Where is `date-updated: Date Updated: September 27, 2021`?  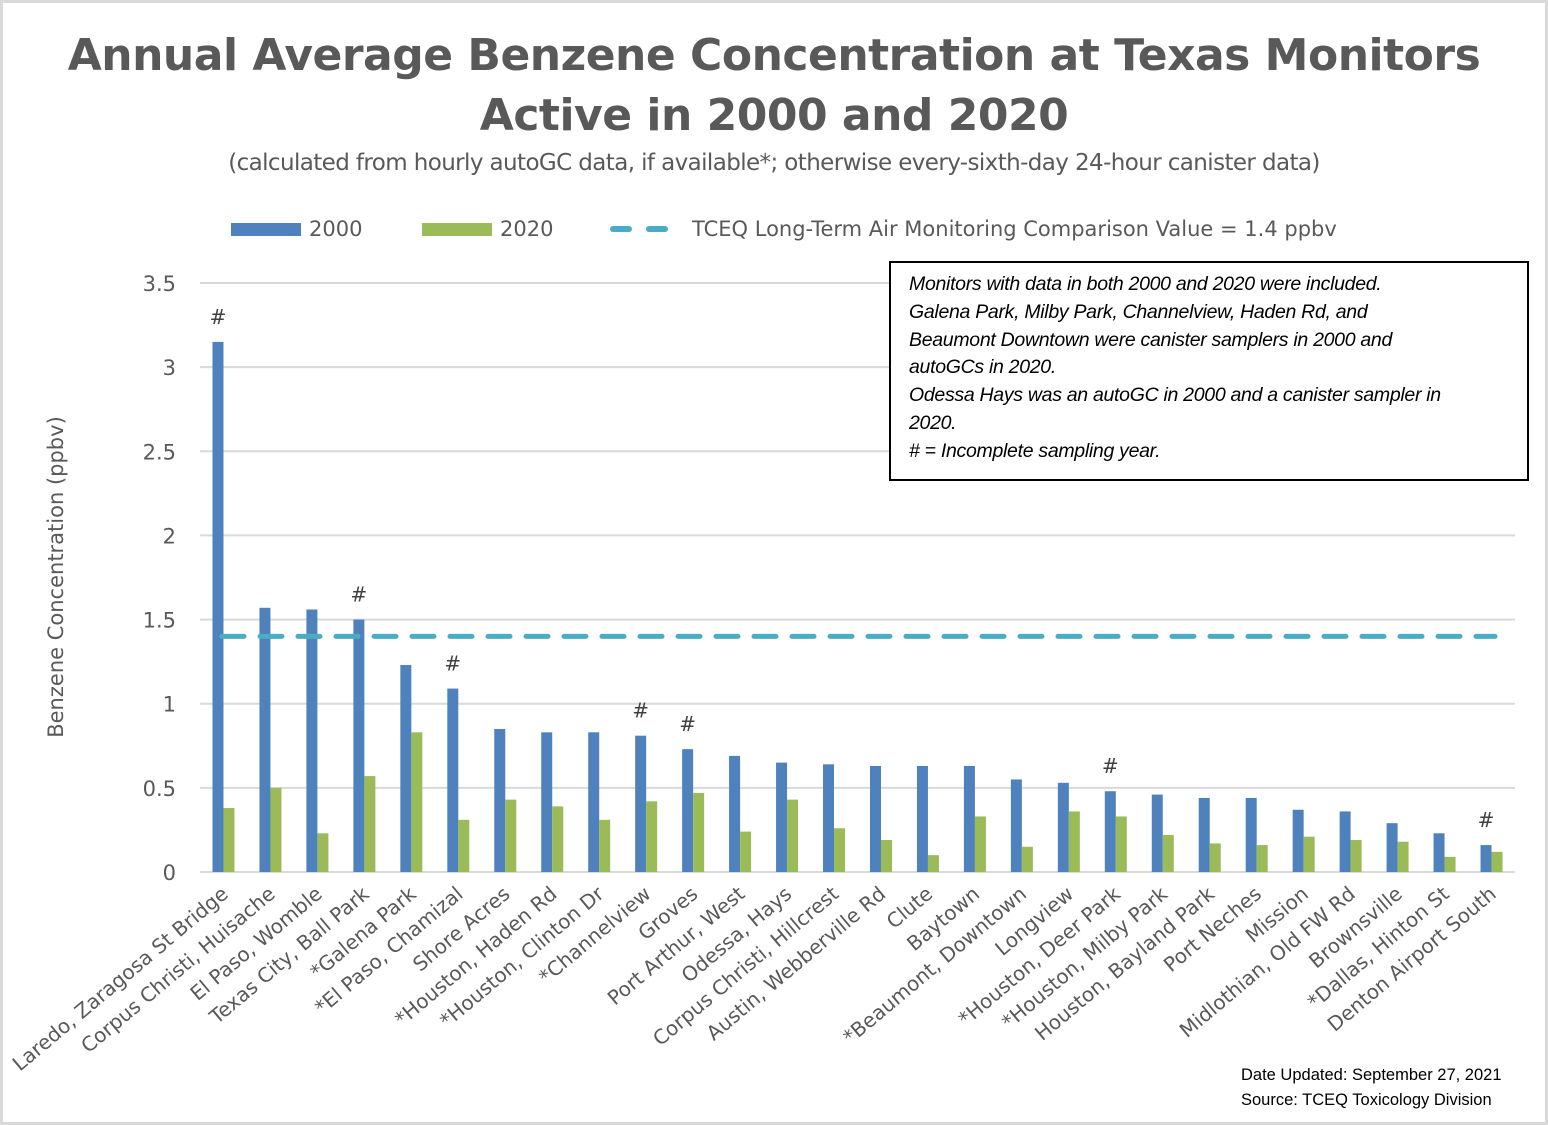 date-updated: Date Updated: September 27, 2021 is located at coordinates (1371, 1075).